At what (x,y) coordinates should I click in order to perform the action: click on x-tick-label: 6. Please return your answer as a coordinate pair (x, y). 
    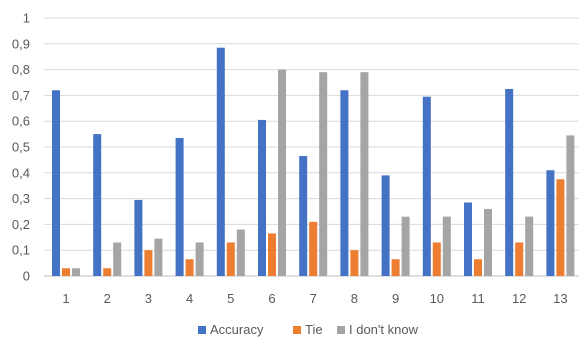
    Looking at the image, I should click on (271, 298).